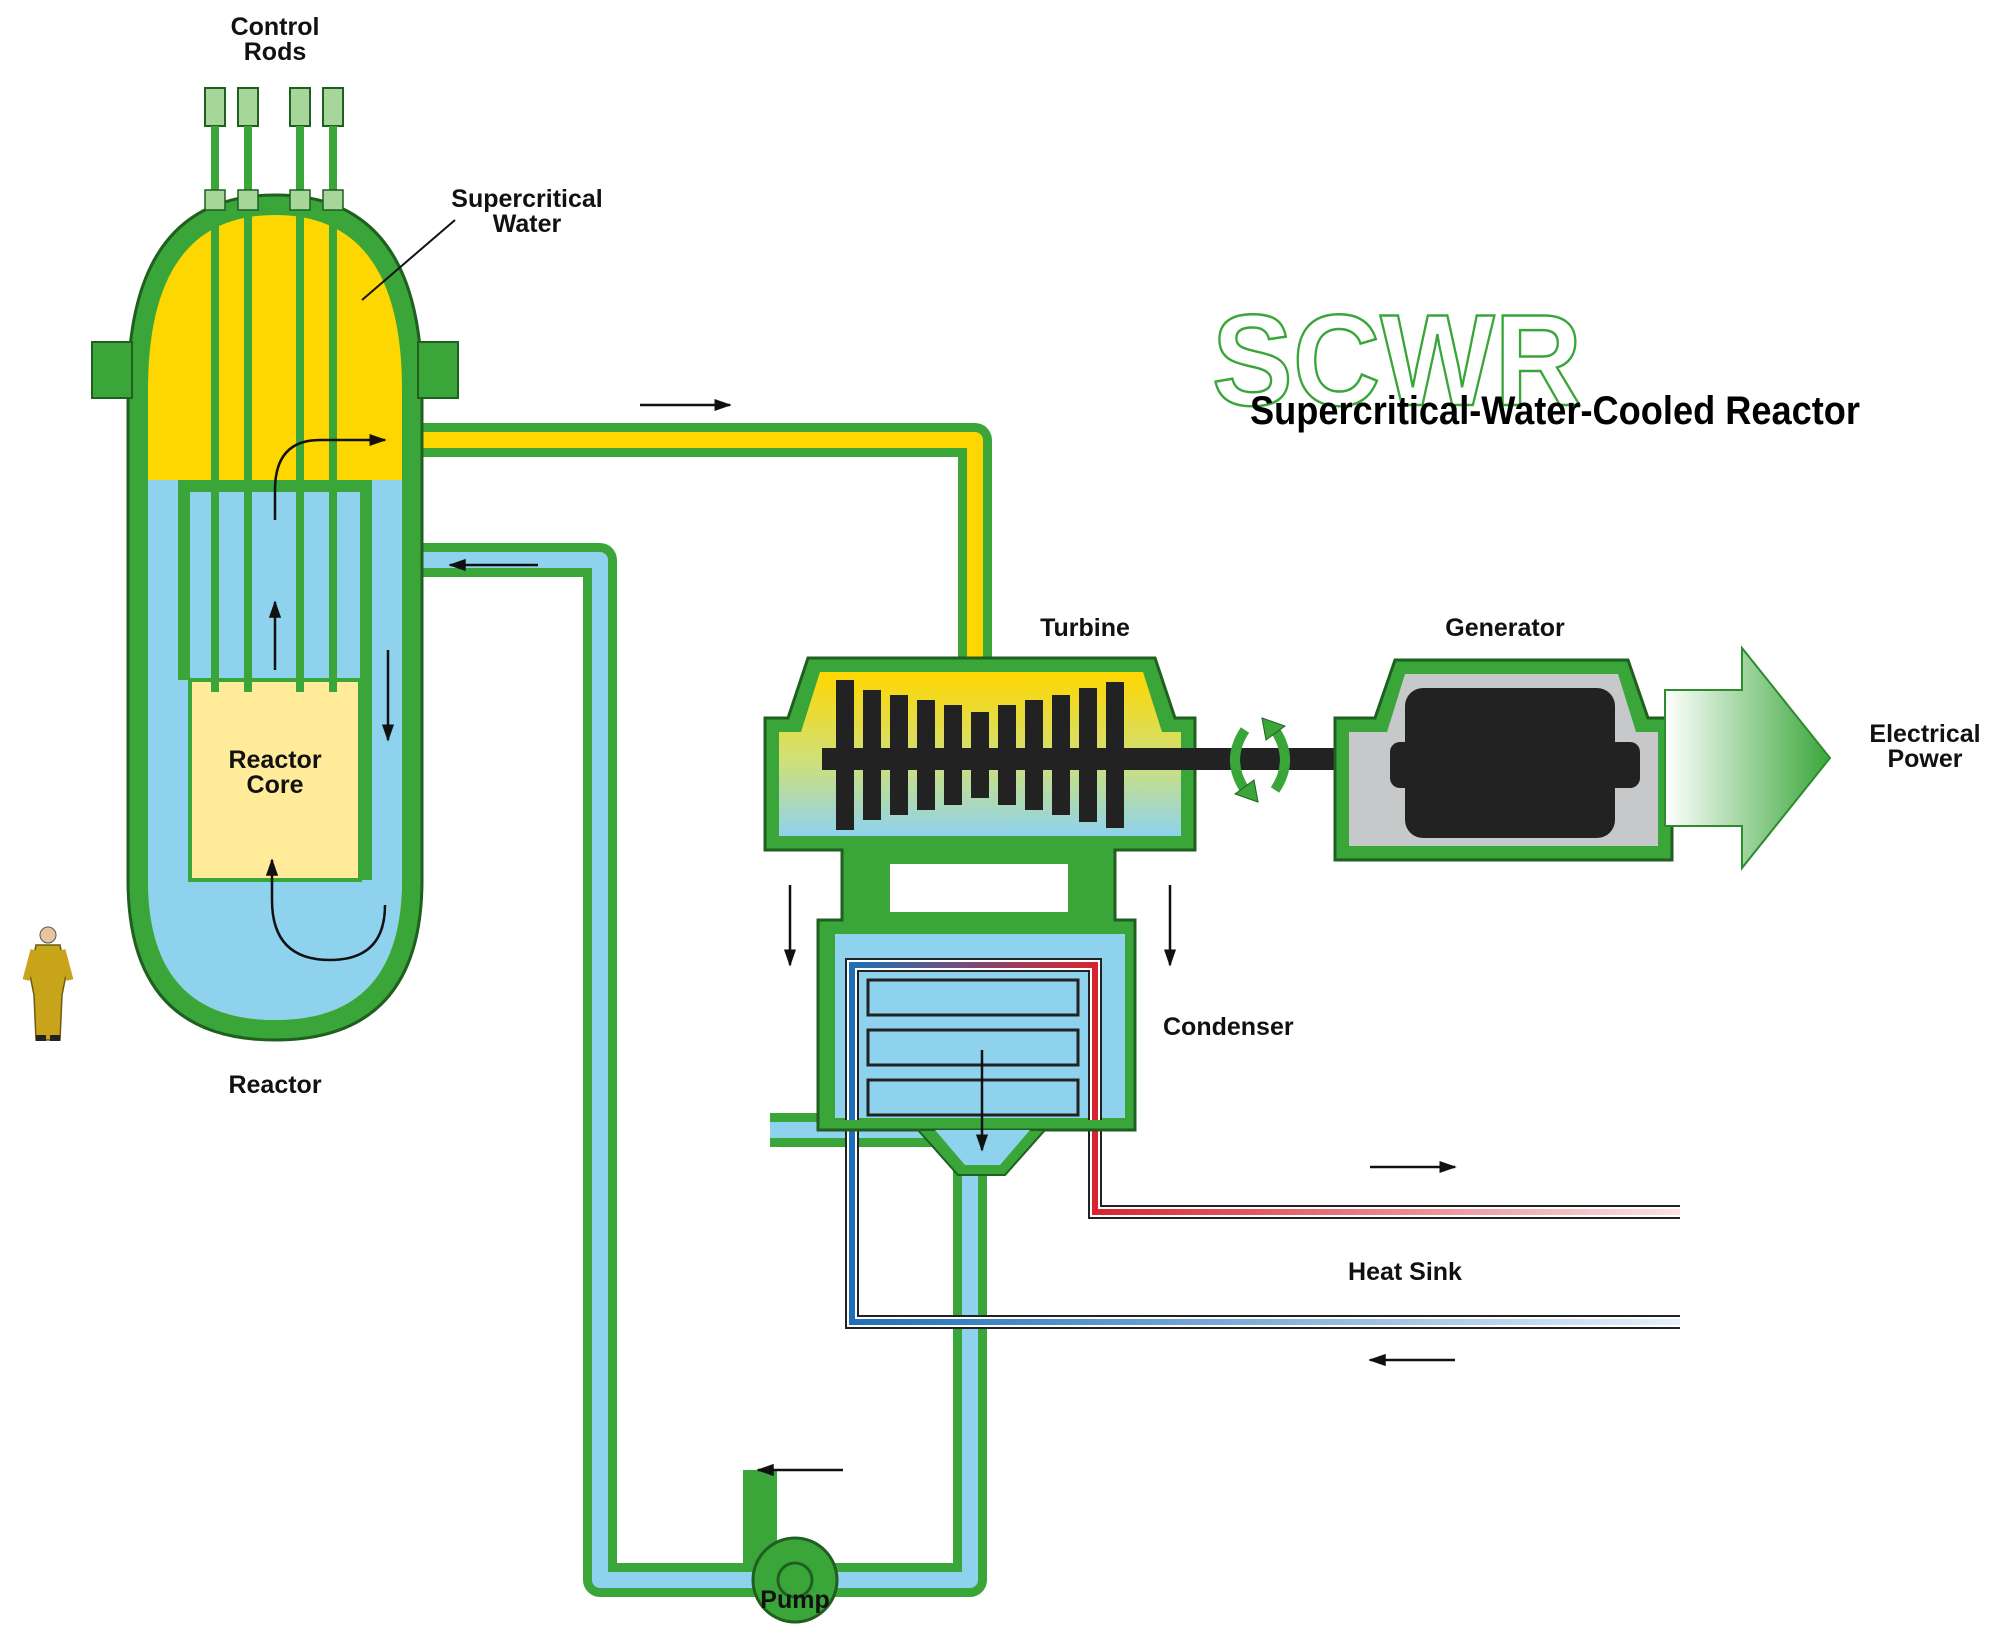  What do you see at coordinates (527, 224) in the screenshot?
I see `label-supercritical-water-line2: Water` at bounding box center [527, 224].